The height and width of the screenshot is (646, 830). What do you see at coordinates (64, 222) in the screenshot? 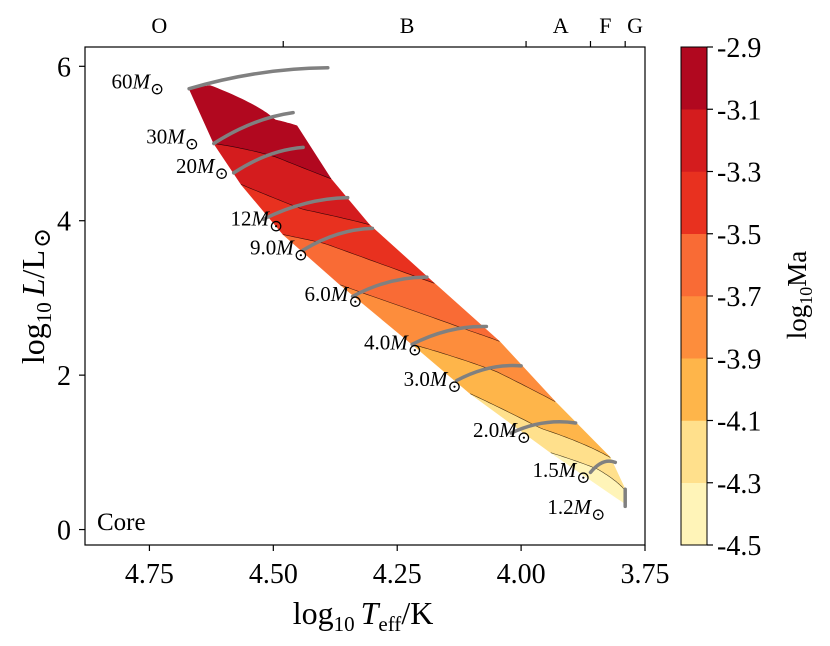
I see `y-tick-label: 4` at bounding box center [64, 222].